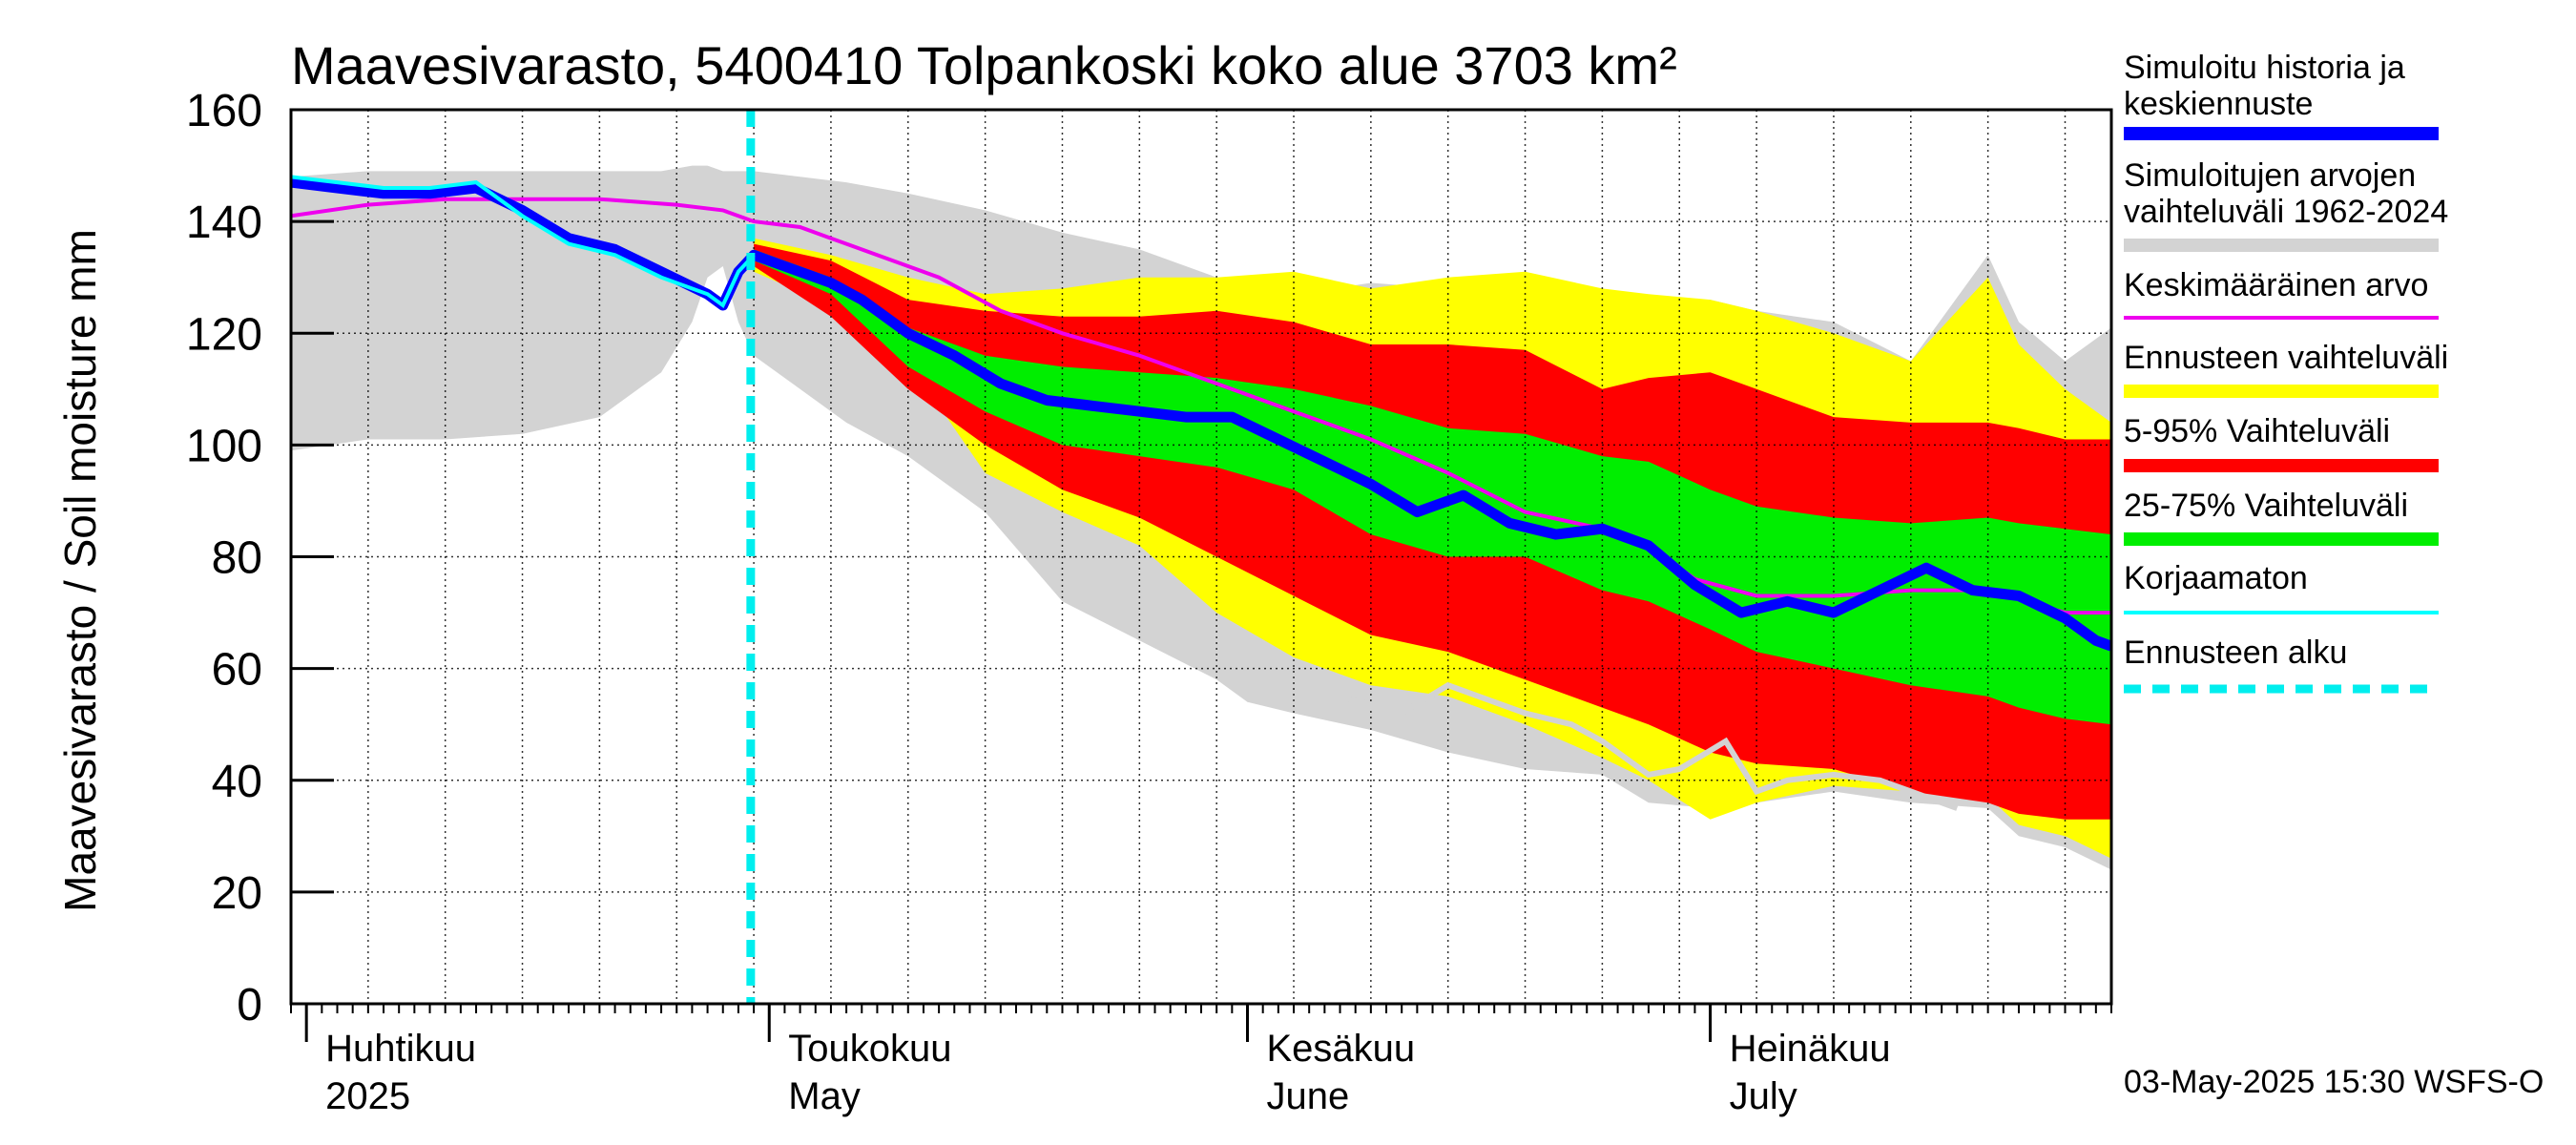 This screenshot has width=2576, height=1145. Describe the element at coordinates (224, 335) in the screenshot. I see `y-tick-label: 120` at that location.